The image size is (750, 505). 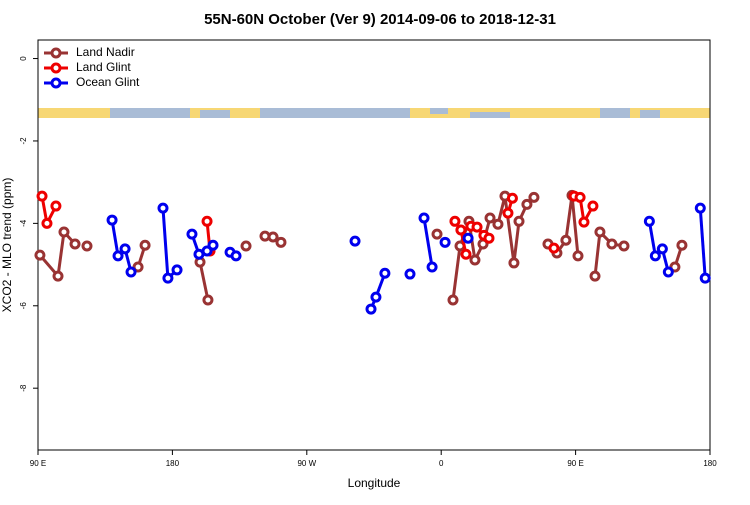 What do you see at coordinates (103, 67) in the screenshot?
I see `legend-label: Land Glint` at bounding box center [103, 67].